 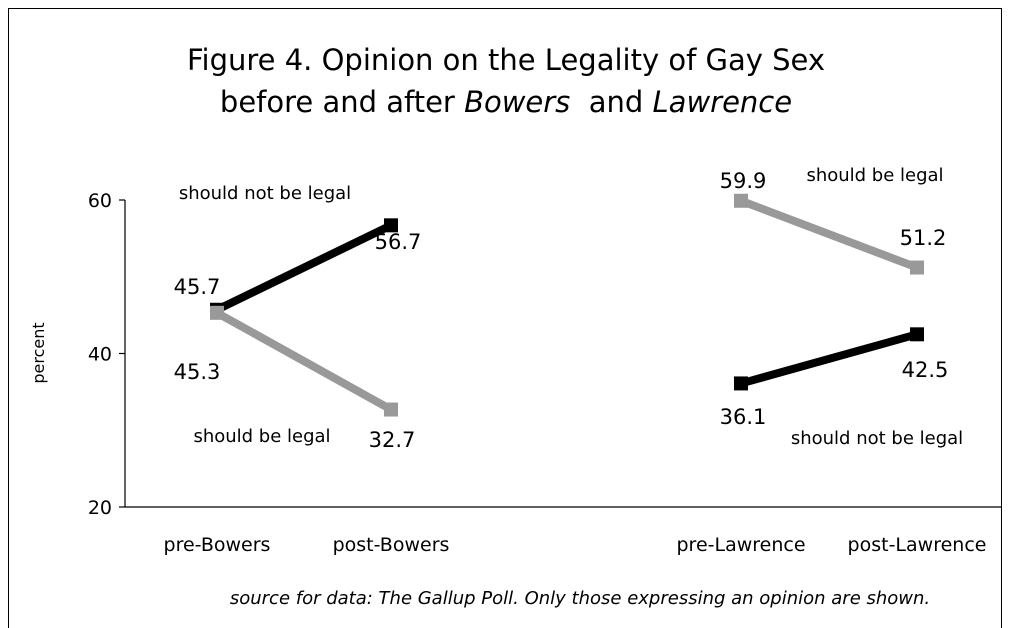 What do you see at coordinates (874, 175) in the screenshot?
I see `series-annotation-2: should be legal` at bounding box center [874, 175].